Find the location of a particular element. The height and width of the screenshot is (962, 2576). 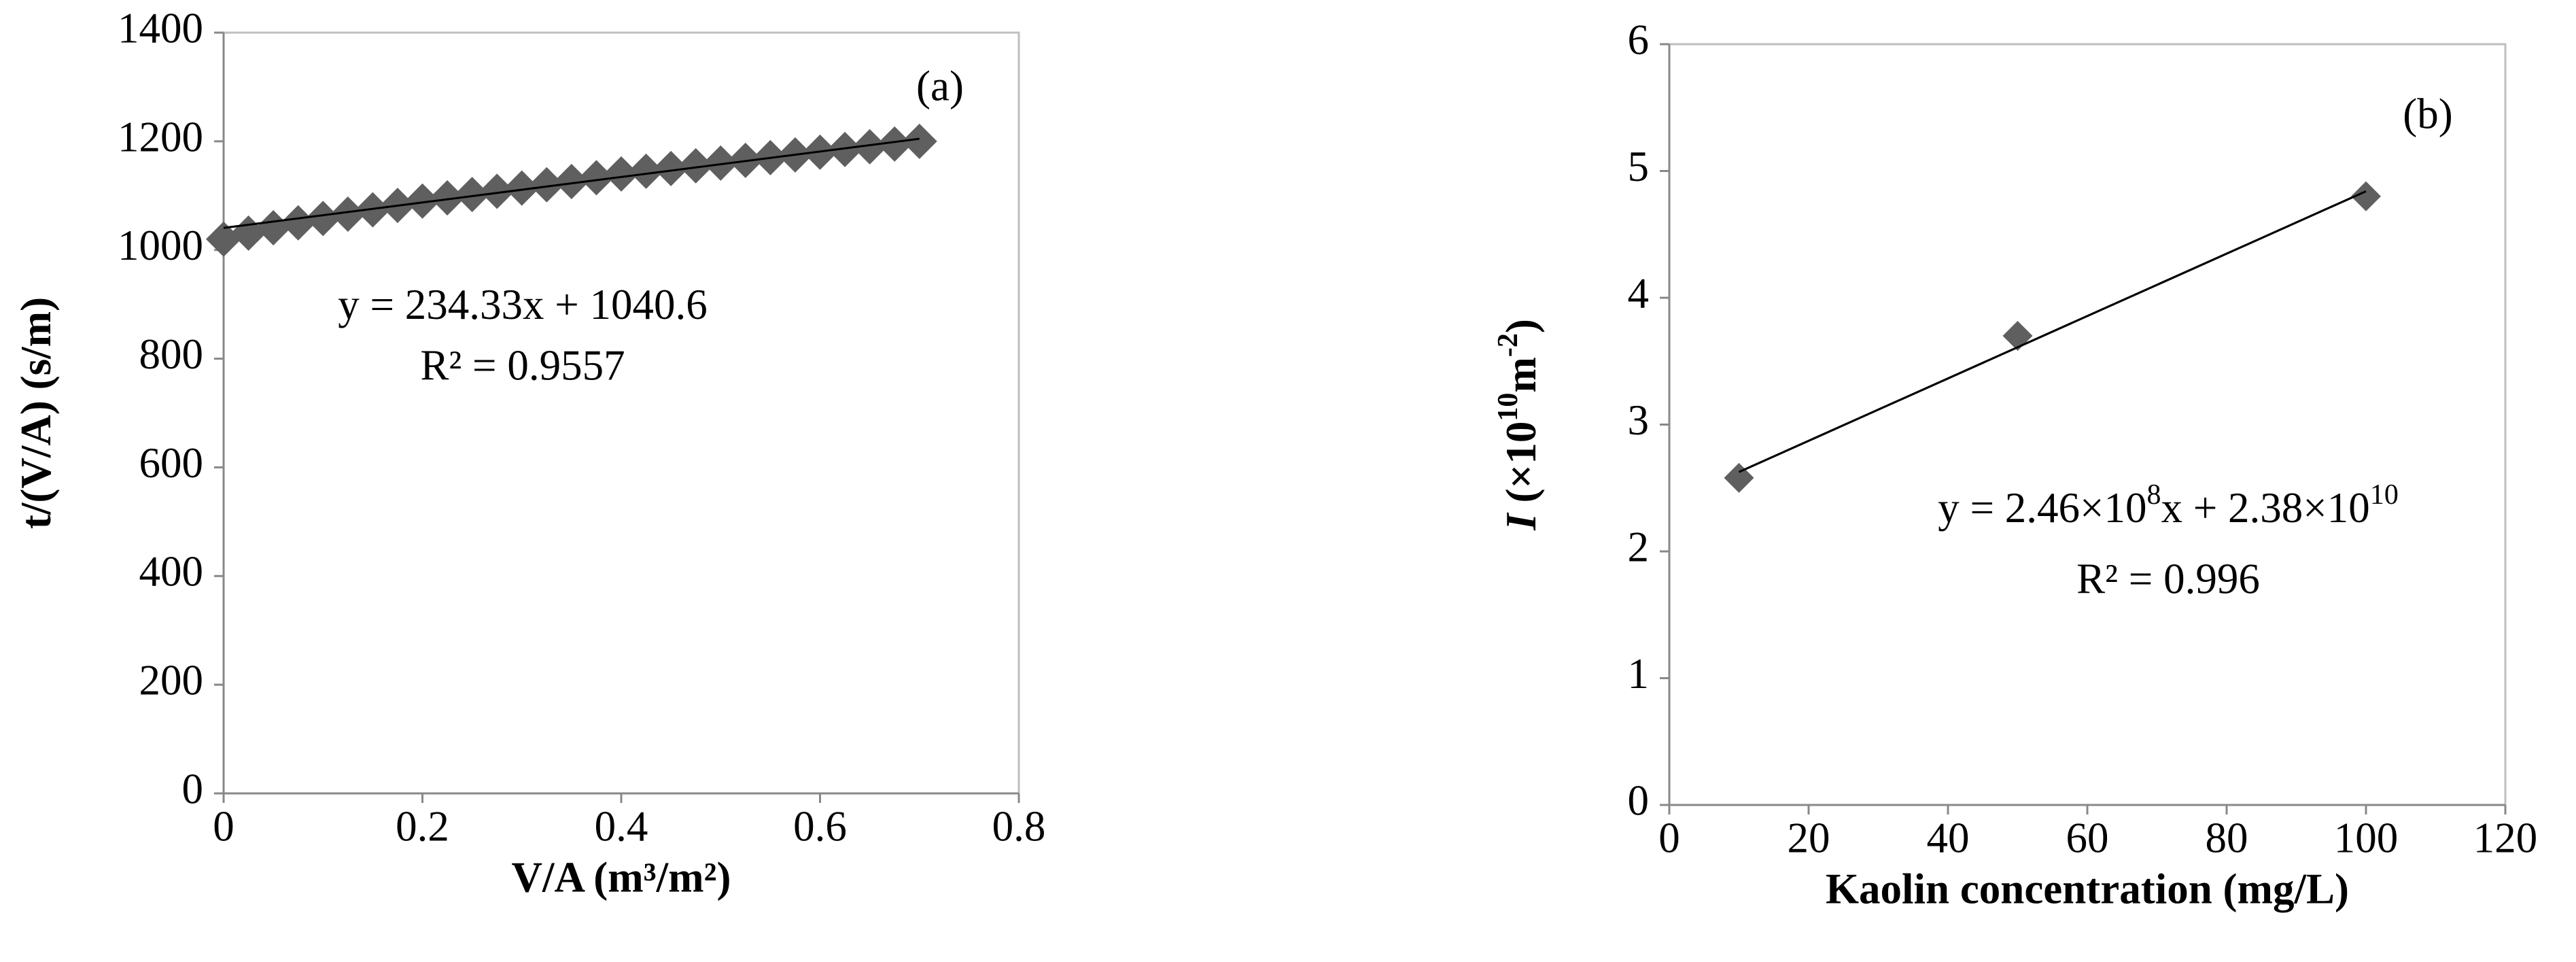

y-tick-label: 1400 is located at coordinates (160, 28).